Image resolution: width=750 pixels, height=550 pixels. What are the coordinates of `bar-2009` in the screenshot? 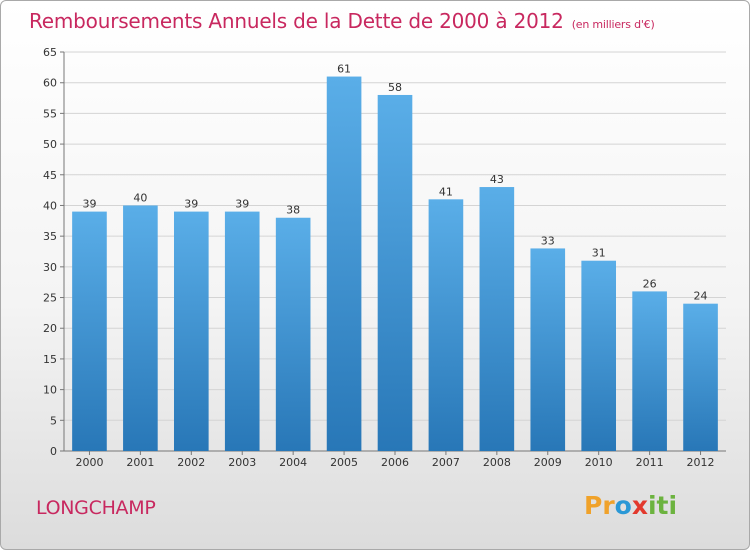 It's located at (548, 349).